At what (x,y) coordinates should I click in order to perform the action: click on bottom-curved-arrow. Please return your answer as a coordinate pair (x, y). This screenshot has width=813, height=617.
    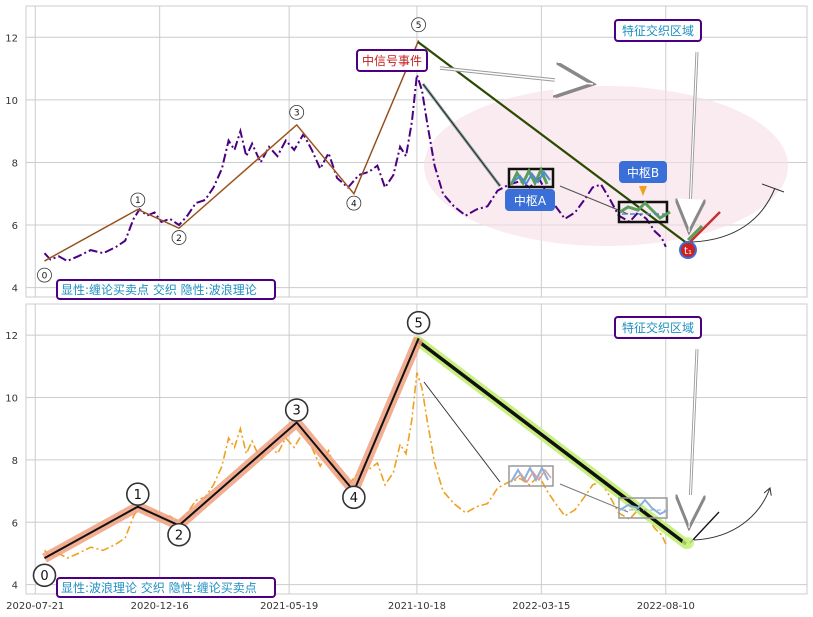
    Looking at the image, I should click on (731, 514).